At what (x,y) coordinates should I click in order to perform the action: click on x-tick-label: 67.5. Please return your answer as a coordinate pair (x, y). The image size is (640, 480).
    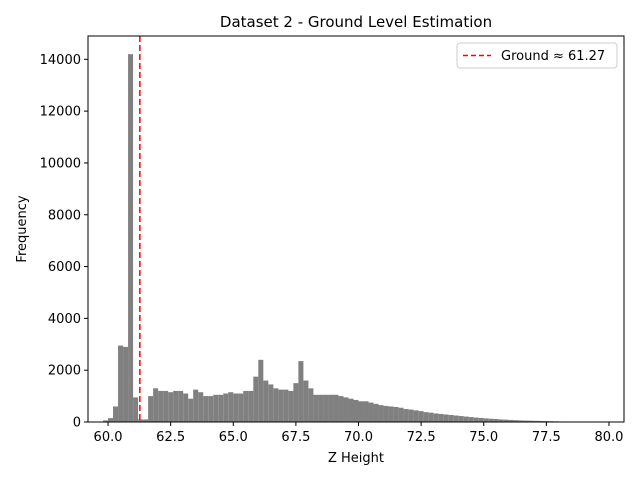
    Looking at the image, I should click on (295, 437).